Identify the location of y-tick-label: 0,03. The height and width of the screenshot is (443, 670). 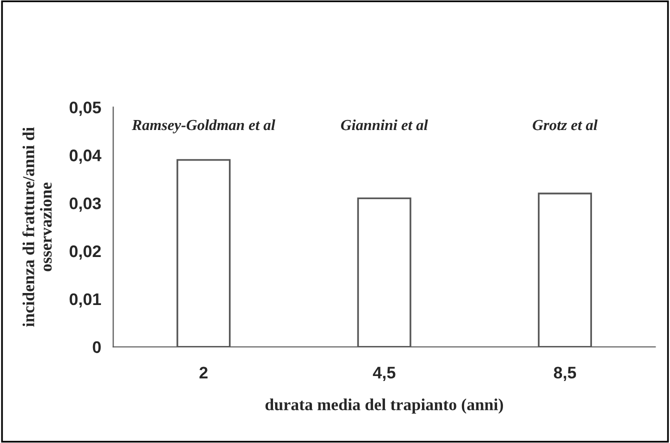
(85, 204).